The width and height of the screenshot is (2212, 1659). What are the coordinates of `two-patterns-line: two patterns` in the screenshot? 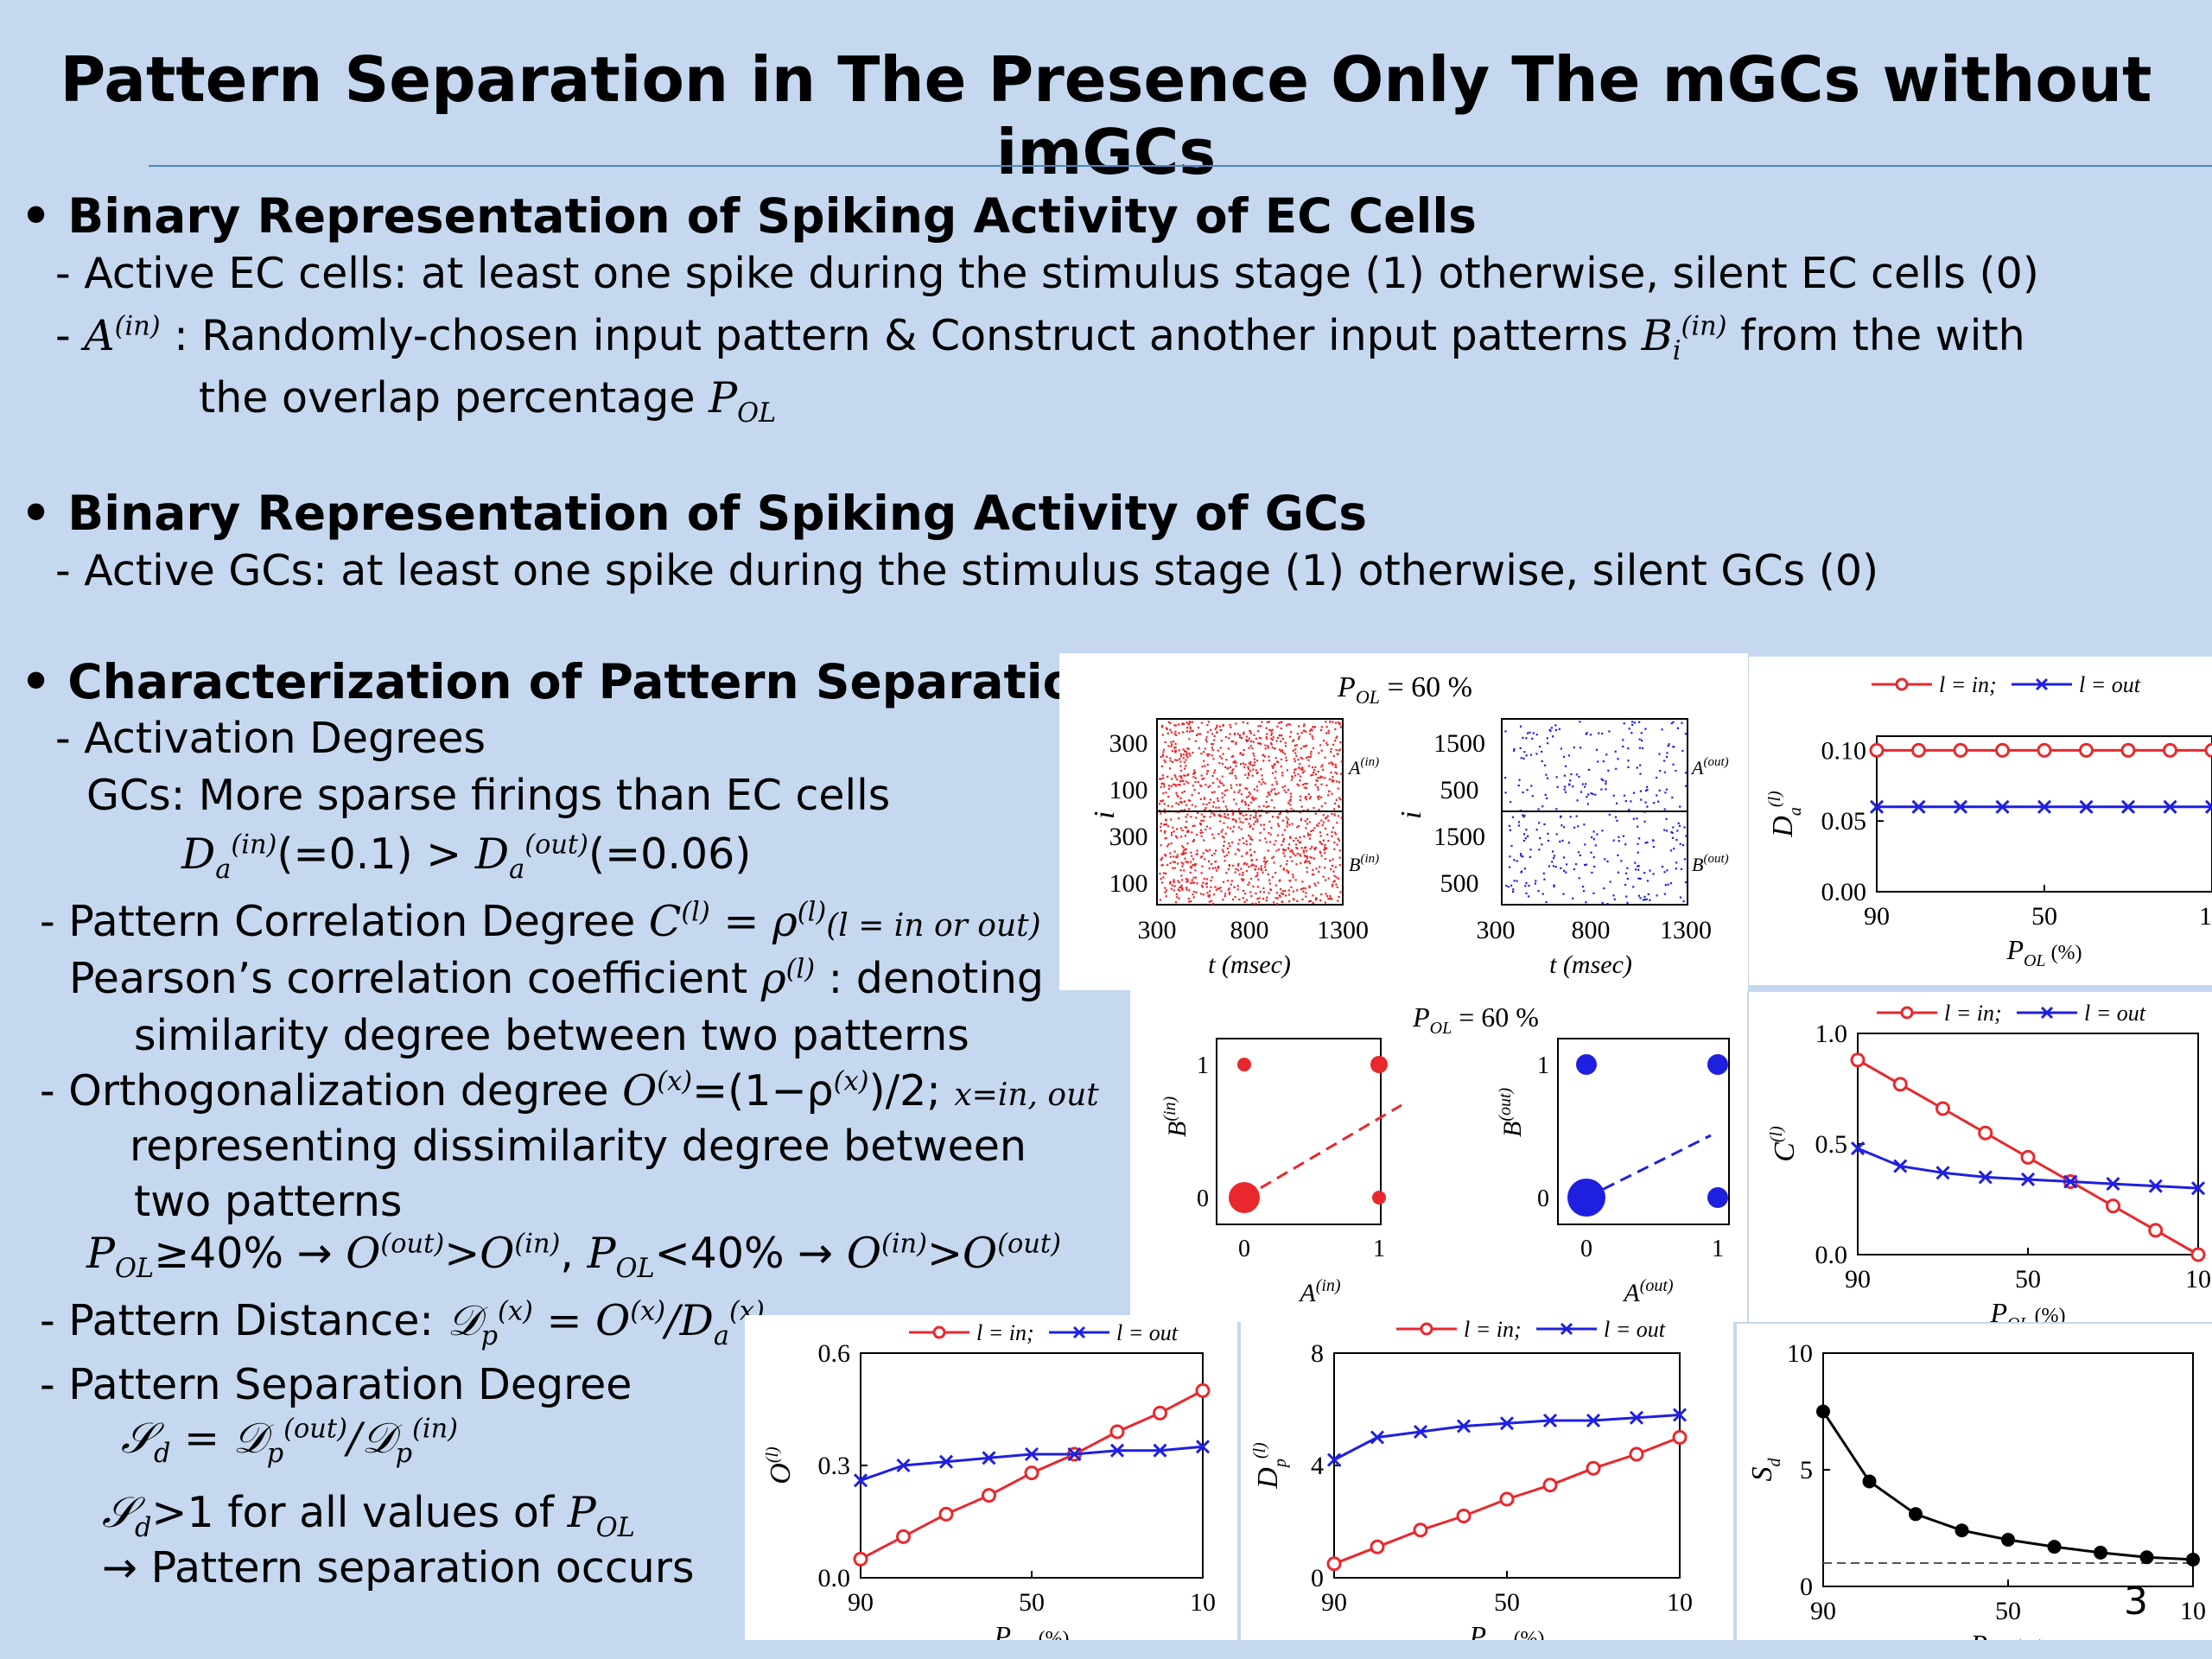 It's located at (268, 1201).